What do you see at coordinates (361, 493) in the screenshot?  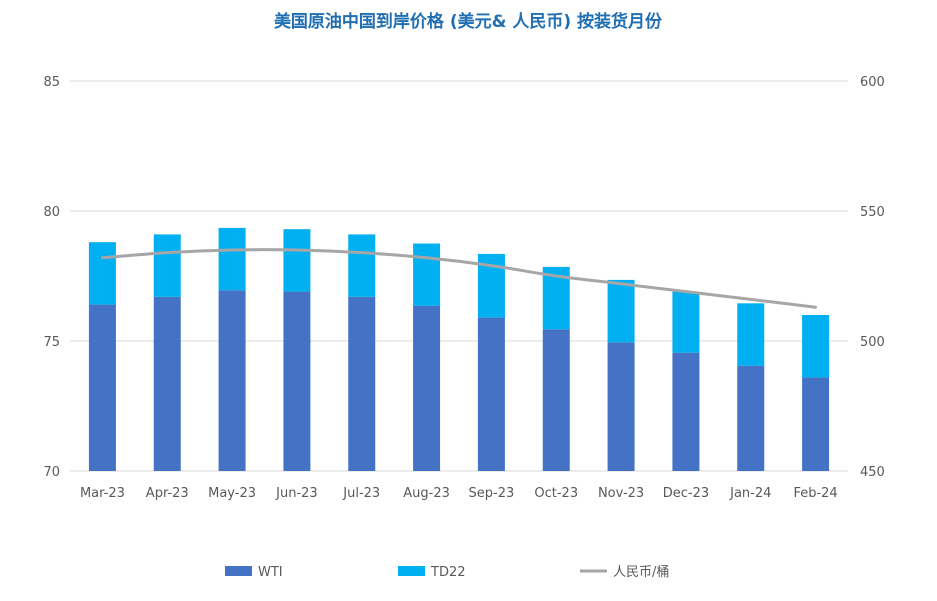 I see `x-tick-jul-23: Jul-23` at bounding box center [361, 493].